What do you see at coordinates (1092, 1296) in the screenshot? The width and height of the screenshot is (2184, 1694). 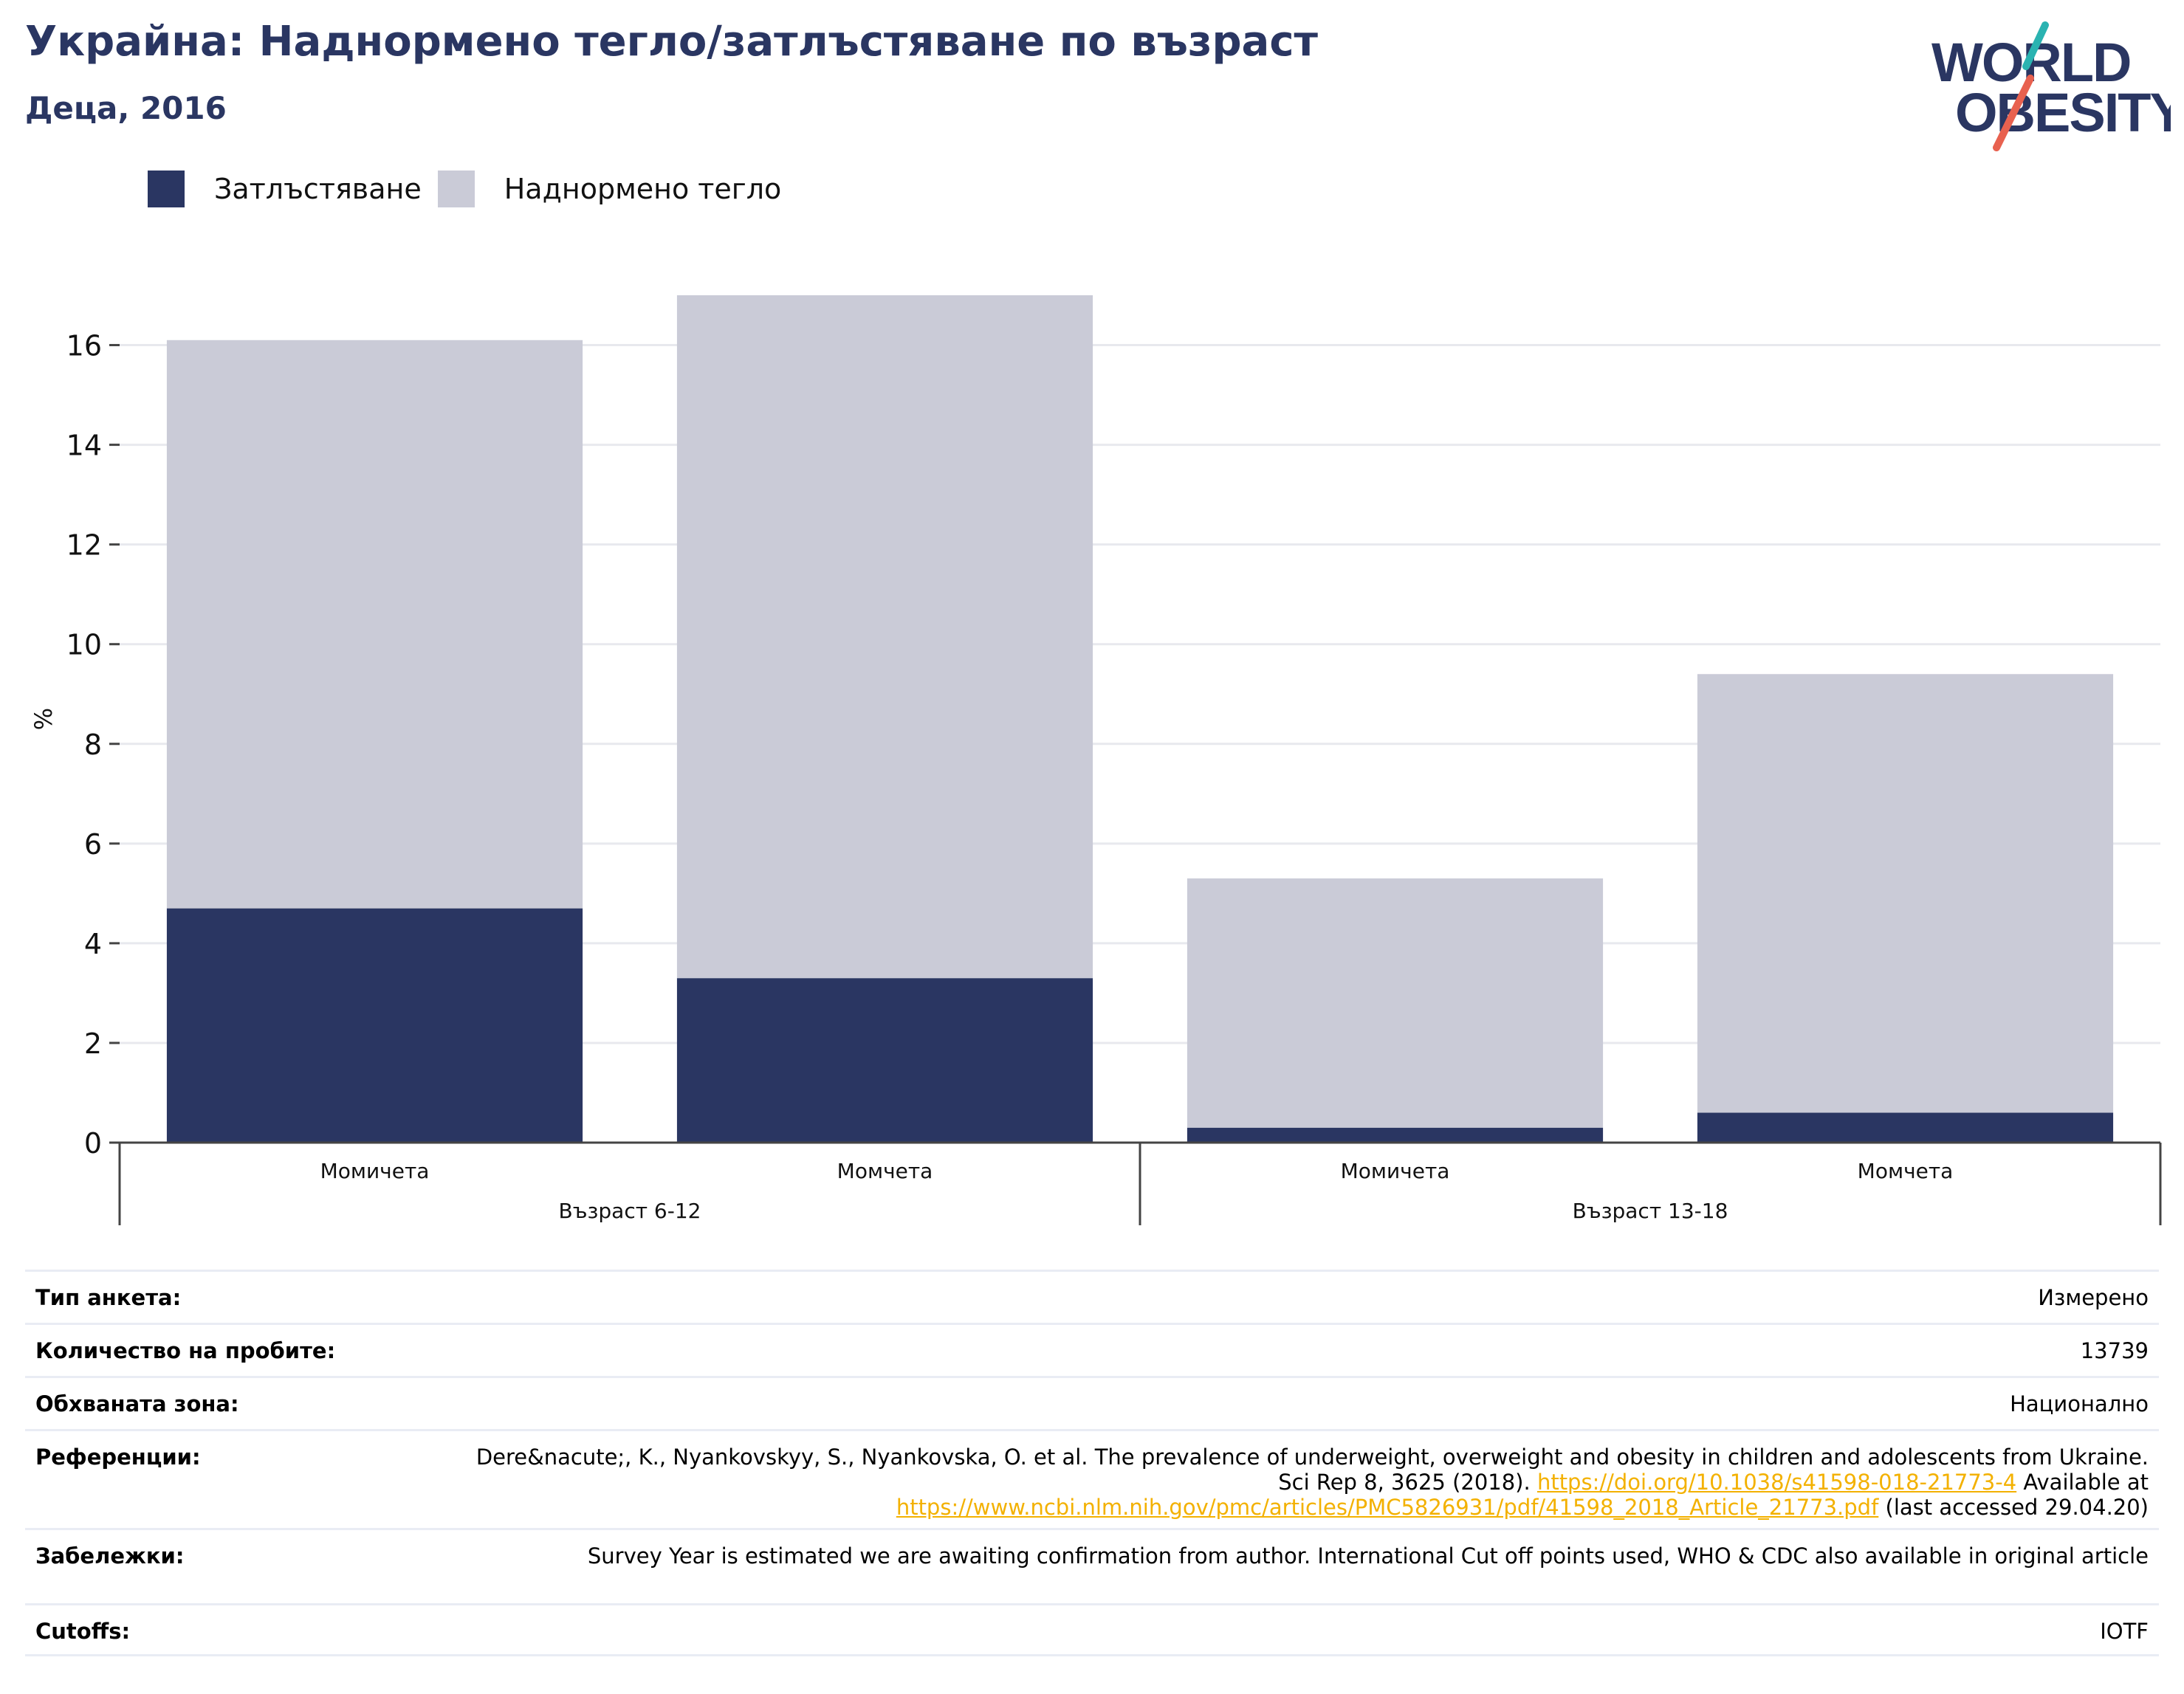 I see `meta-row-survey-type: Тип анкета: Измерено` at bounding box center [1092, 1296].